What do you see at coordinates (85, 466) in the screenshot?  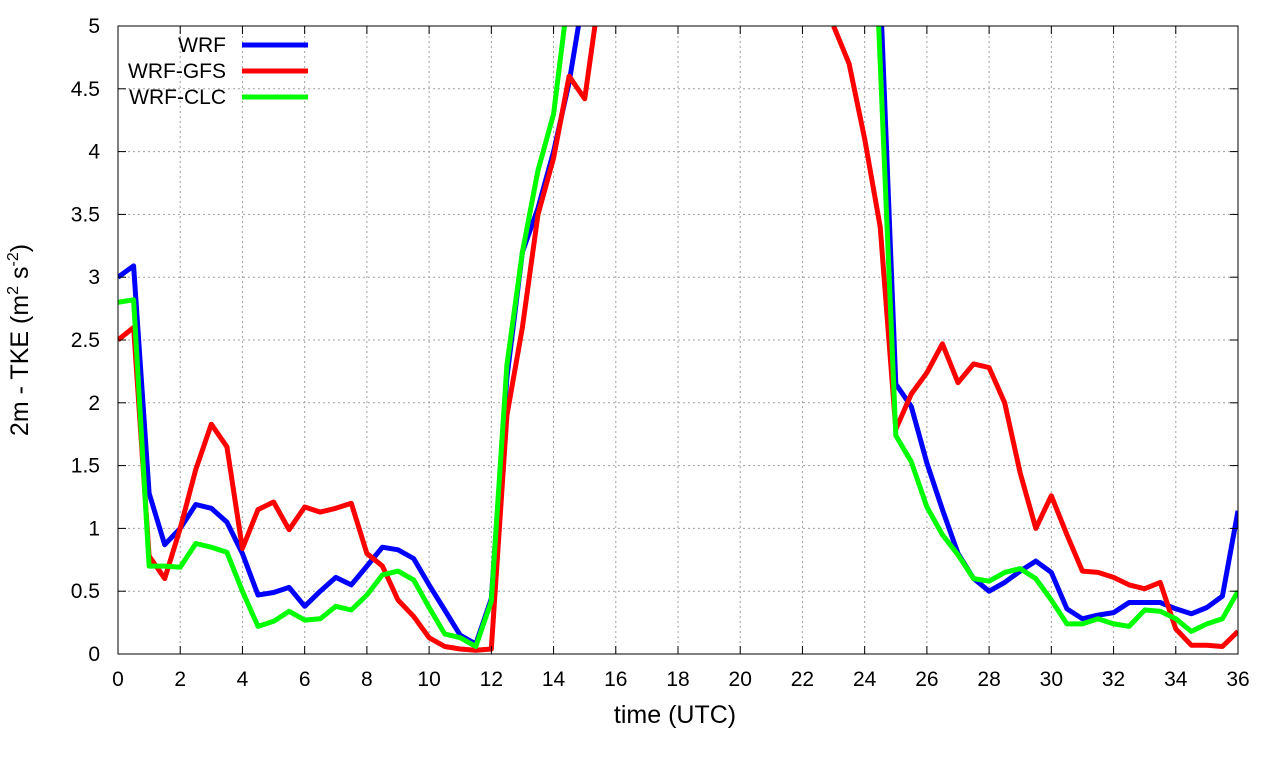 I see `y-tick-label: 1.5` at bounding box center [85, 466].